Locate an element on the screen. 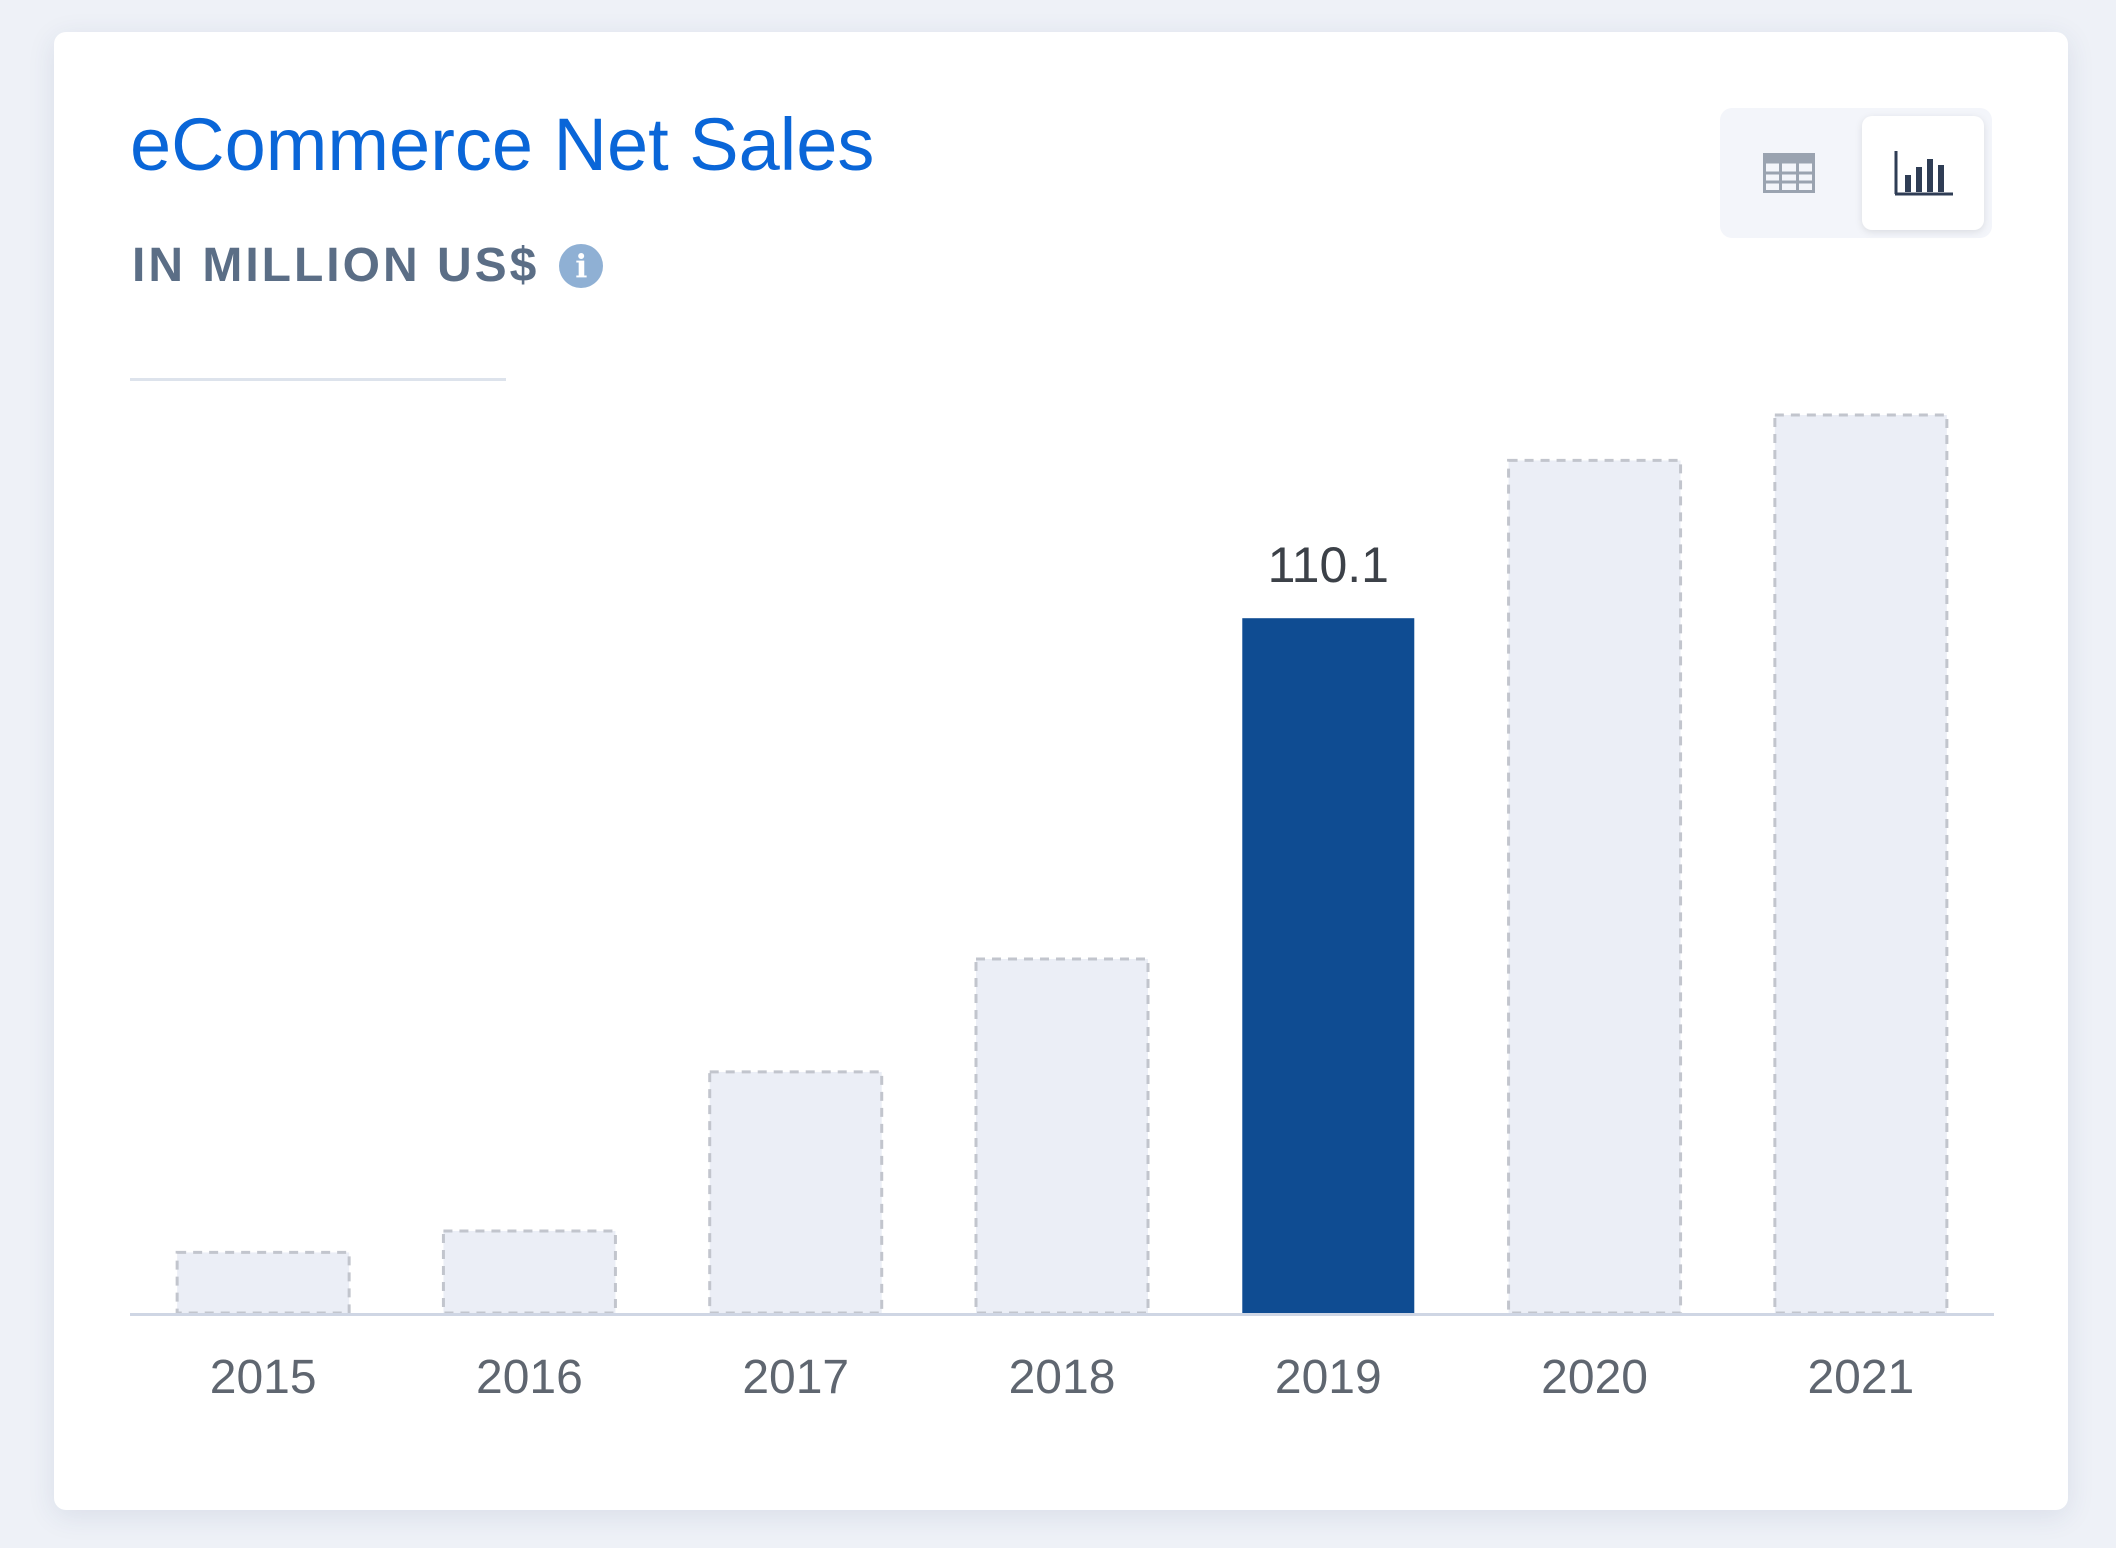 The width and height of the screenshot is (2116, 1548). view-toggle is located at coordinates (1856, 173).